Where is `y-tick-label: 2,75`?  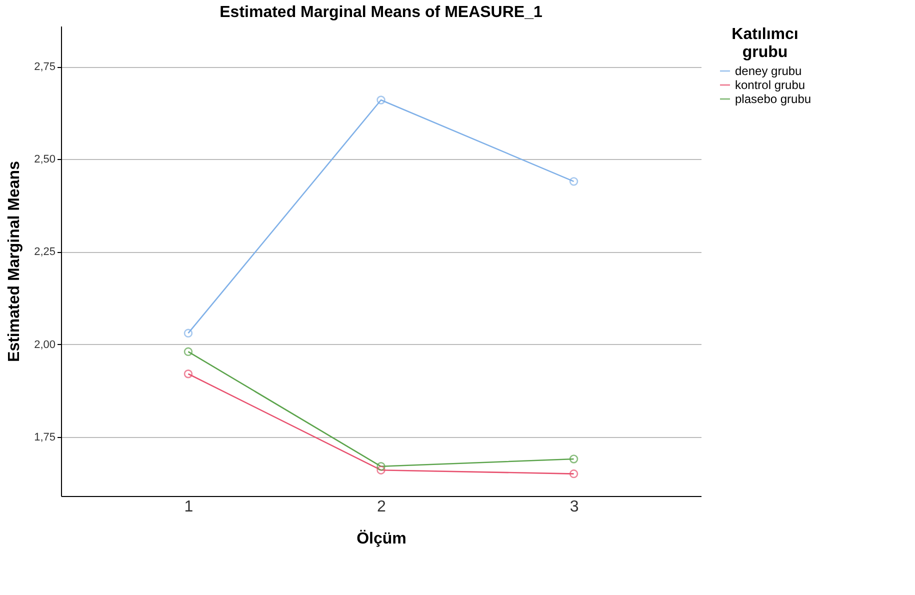 y-tick-label: 2,75 is located at coordinates (45, 67).